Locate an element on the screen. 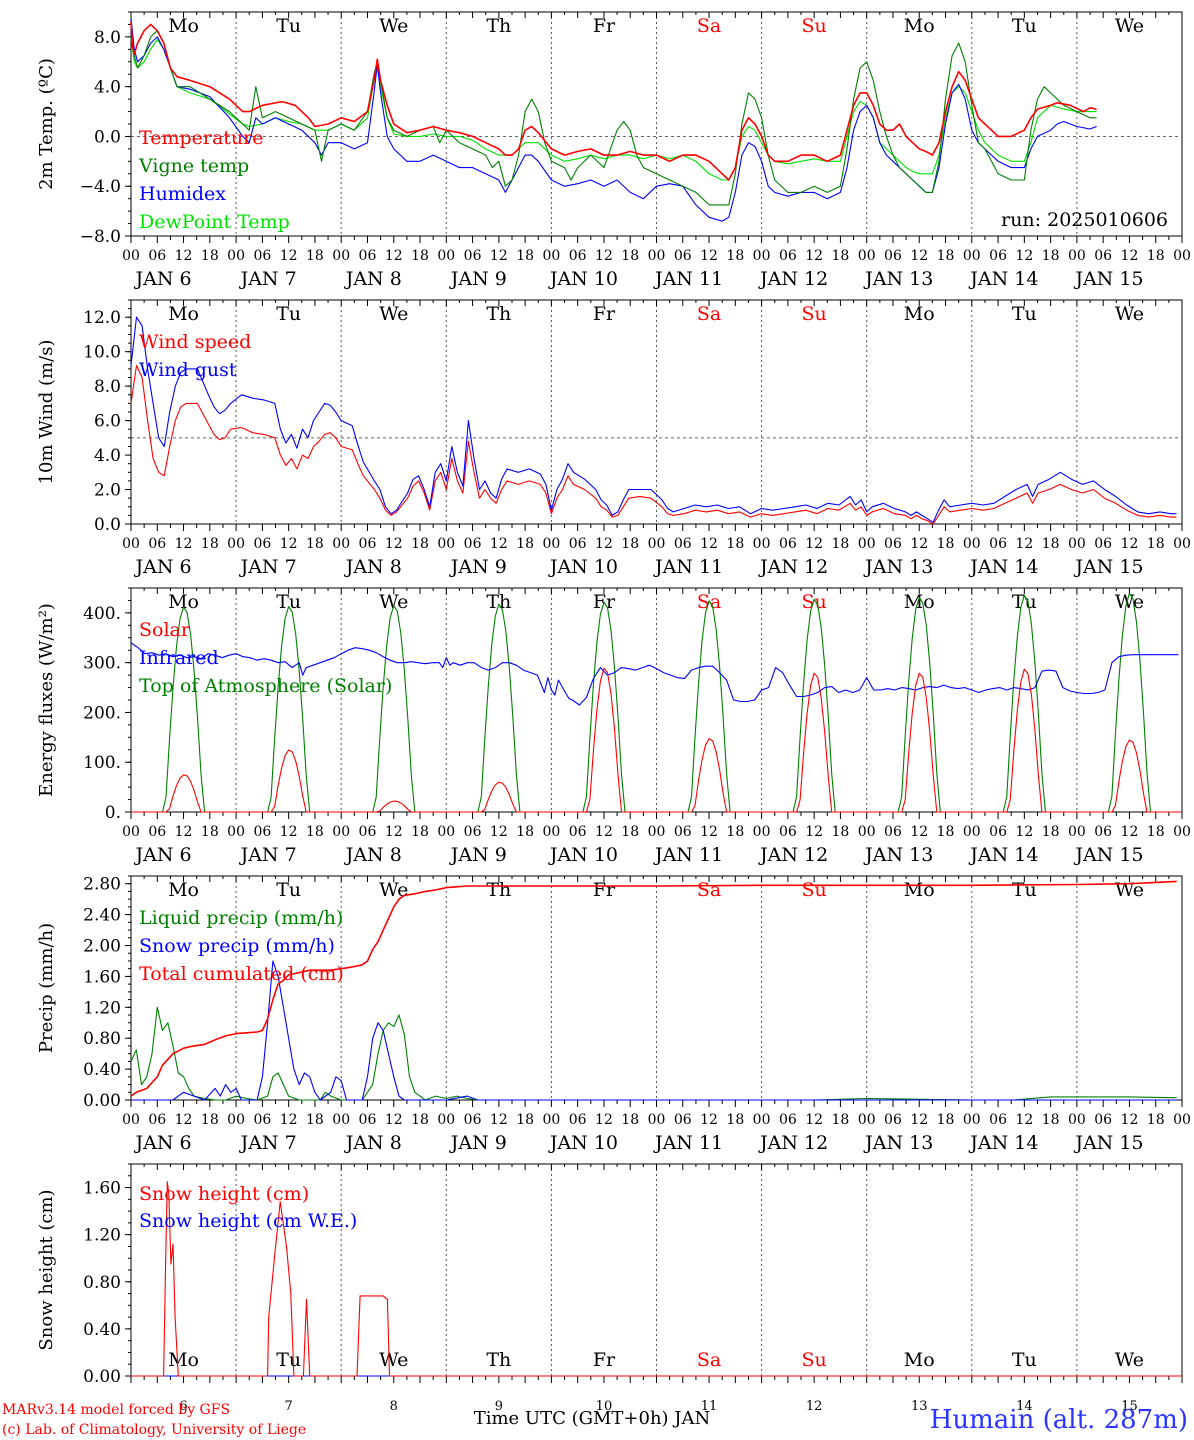 Image resolution: width=1194 pixels, height=1440 pixels. weekday-label: Mo is located at coordinates (183, 1360).